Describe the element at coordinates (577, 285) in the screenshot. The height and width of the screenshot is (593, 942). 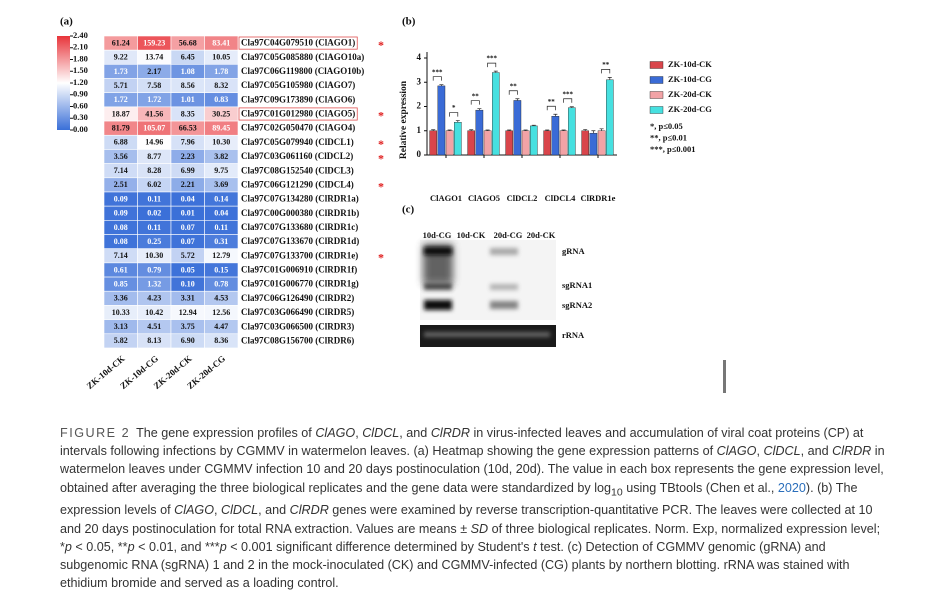
I see `band-label: sgRNA1` at that location.